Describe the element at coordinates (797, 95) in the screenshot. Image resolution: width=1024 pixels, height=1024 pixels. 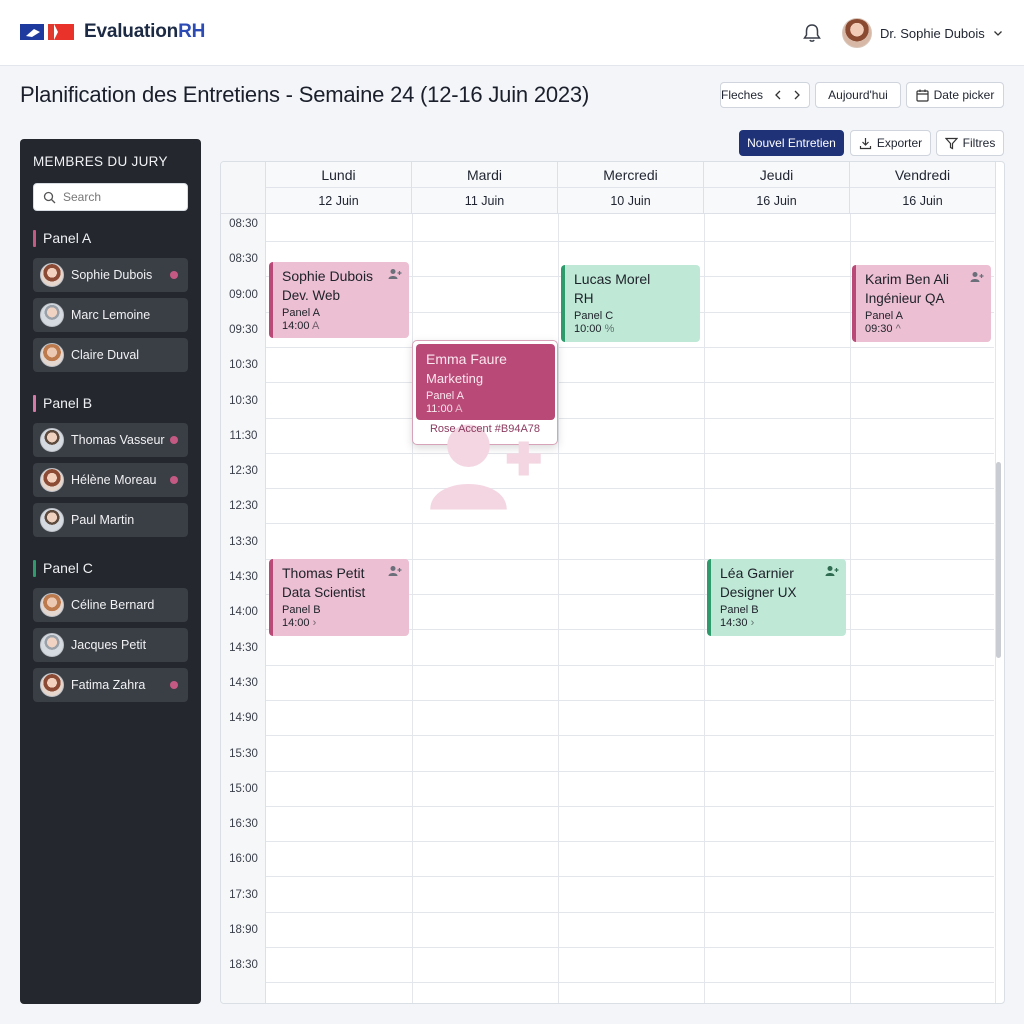
I see `chevron-right-icon` at that location.